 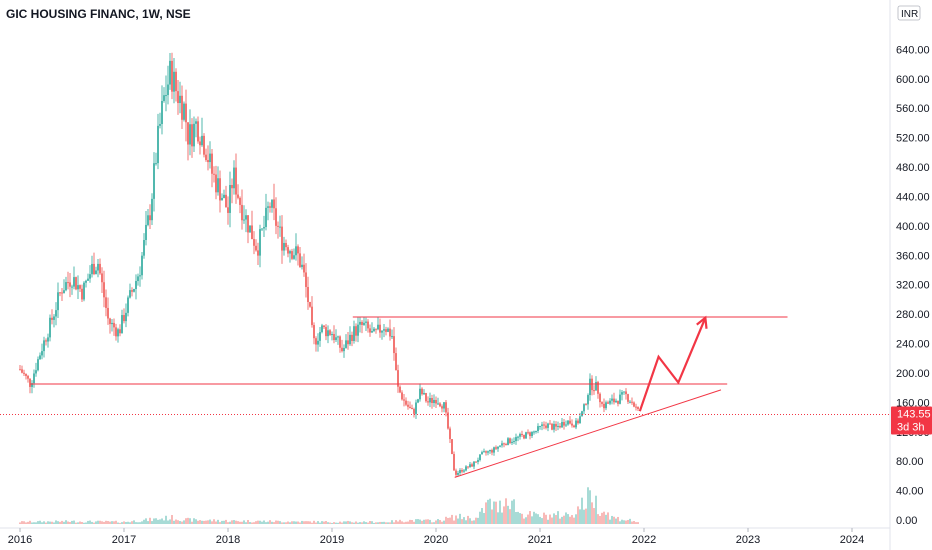 What do you see at coordinates (672, 364) in the screenshot?
I see `projection-arrow-path` at bounding box center [672, 364].